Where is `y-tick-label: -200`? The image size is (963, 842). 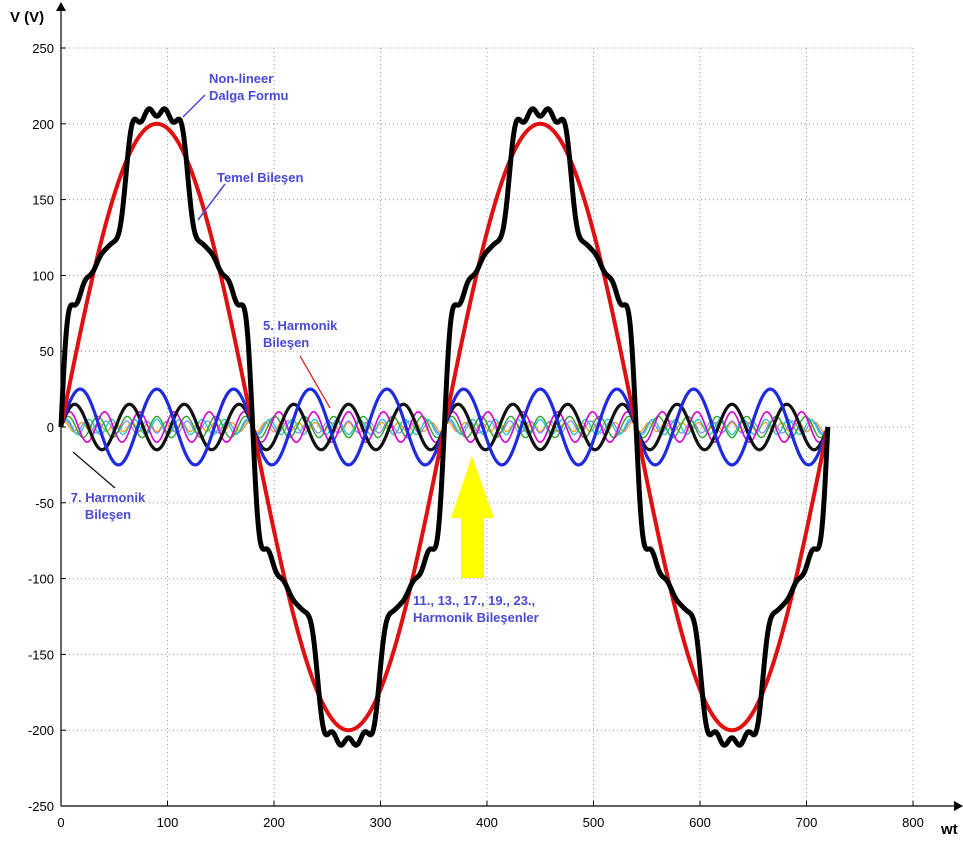 y-tick-label: -200 is located at coordinates (41, 730).